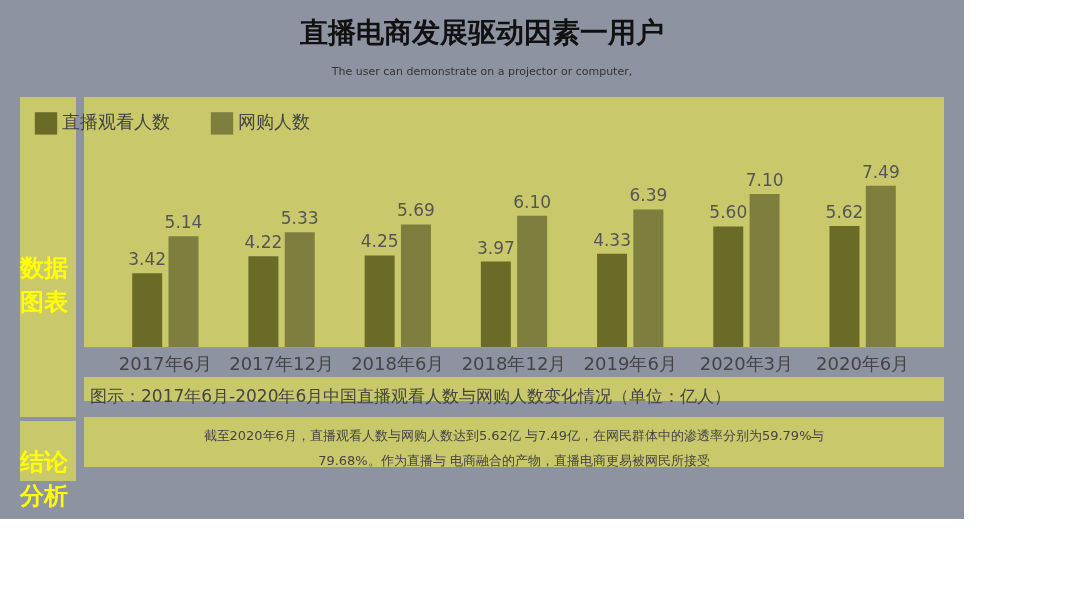 The image size is (1080, 608). I want to click on text: 截至2020年6月，直播观看人数与网购人数达到5.62亿 与7.49亿，在网民群体中的渗透率分别为59.79%与79.68%。作为直播与 电商融合的产物，直播电商更易被网民所接受, so click(514, 447).